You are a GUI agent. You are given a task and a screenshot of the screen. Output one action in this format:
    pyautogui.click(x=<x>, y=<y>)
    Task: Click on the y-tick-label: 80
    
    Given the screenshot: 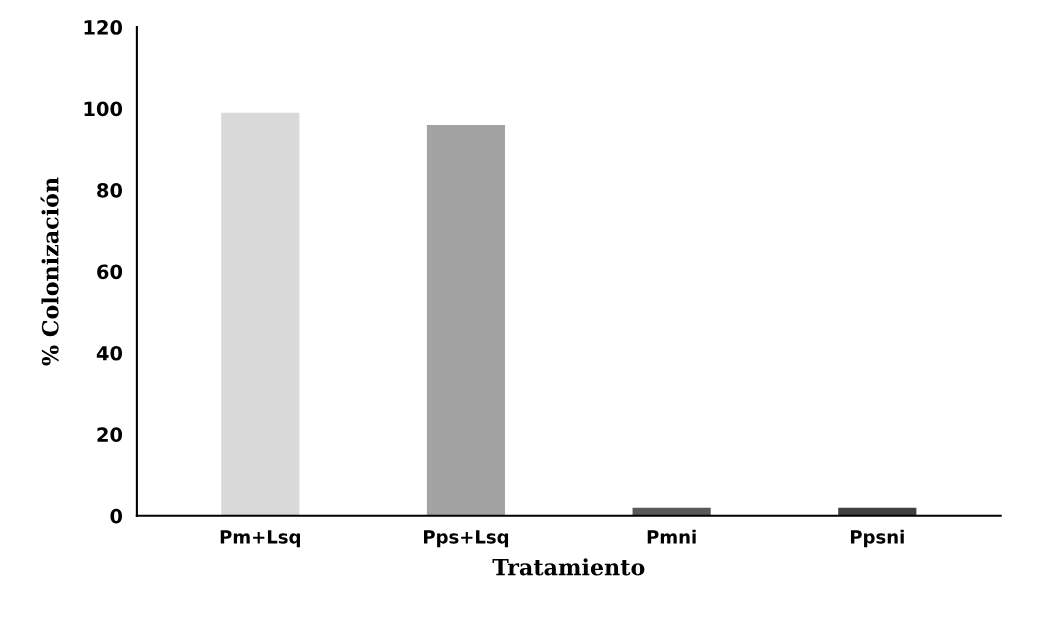 What is the action you would take?
    pyautogui.click(x=110, y=190)
    